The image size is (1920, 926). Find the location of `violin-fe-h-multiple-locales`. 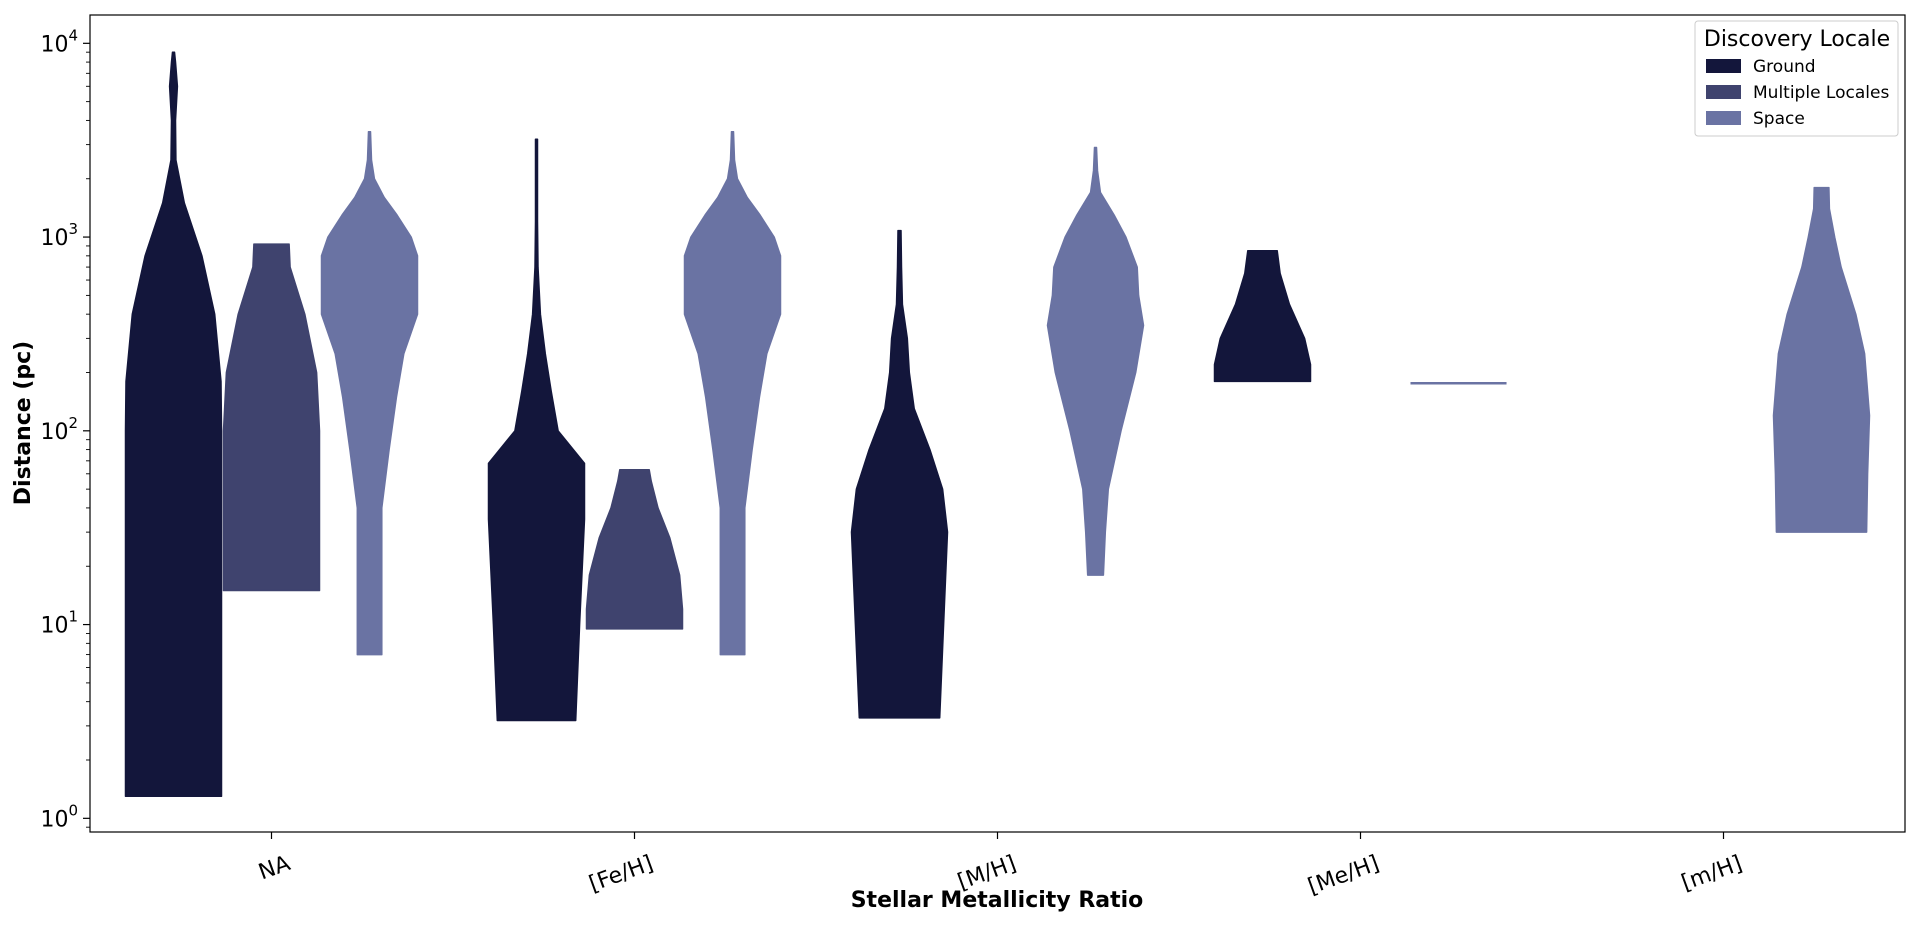

violin-fe-h-multiple-locales is located at coordinates (634, 549).